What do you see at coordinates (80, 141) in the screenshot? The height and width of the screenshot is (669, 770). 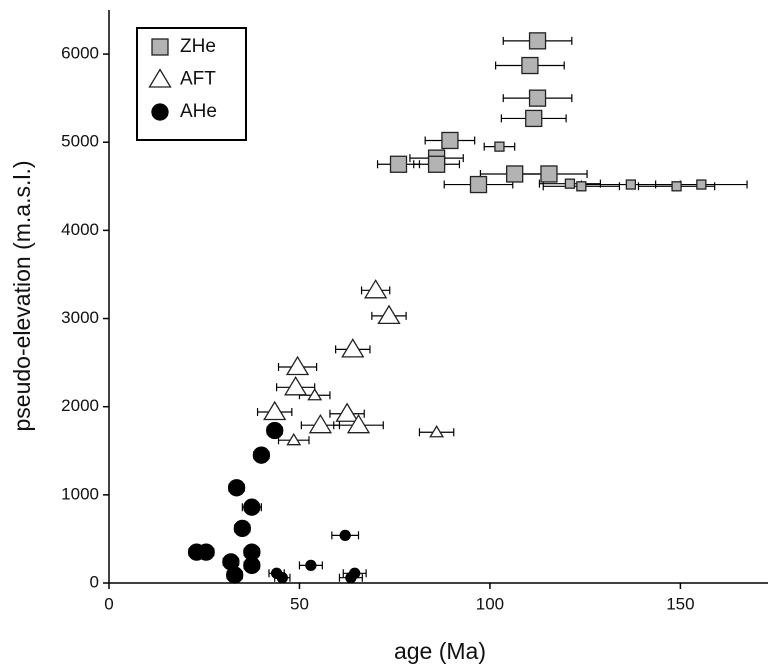 I see `y-tick-label: 5000` at bounding box center [80, 141].